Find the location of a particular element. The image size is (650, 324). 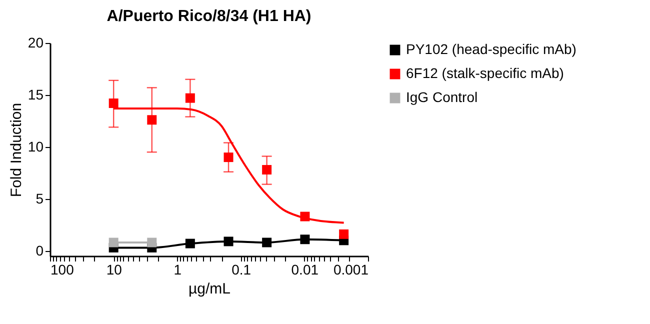

x-tick-label: 0.01 is located at coordinates (305, 270).